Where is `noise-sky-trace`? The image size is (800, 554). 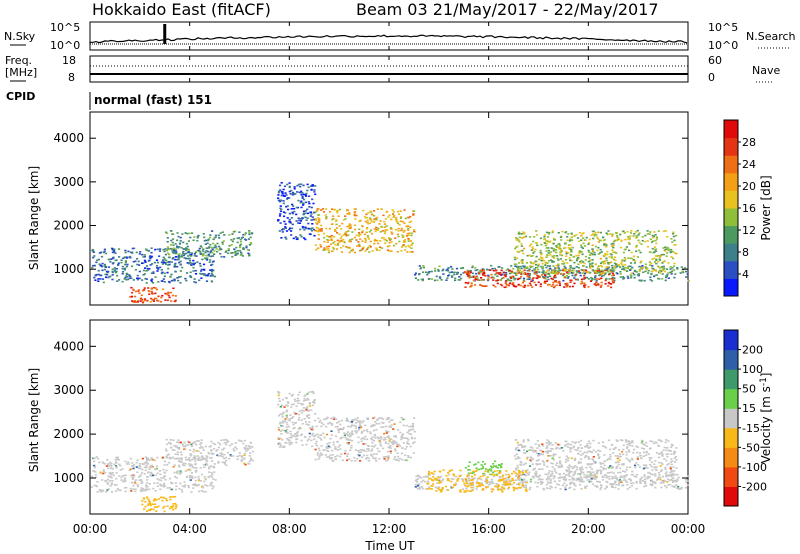 noise-sky-trace is located at coordinates (388, 39).